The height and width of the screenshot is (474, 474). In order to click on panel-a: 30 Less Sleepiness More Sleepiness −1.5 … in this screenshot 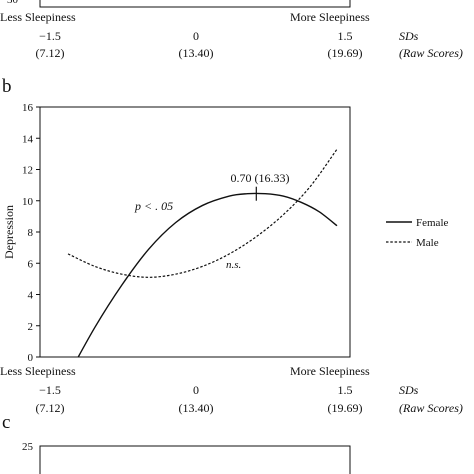, I will do `click(231, 30)`.